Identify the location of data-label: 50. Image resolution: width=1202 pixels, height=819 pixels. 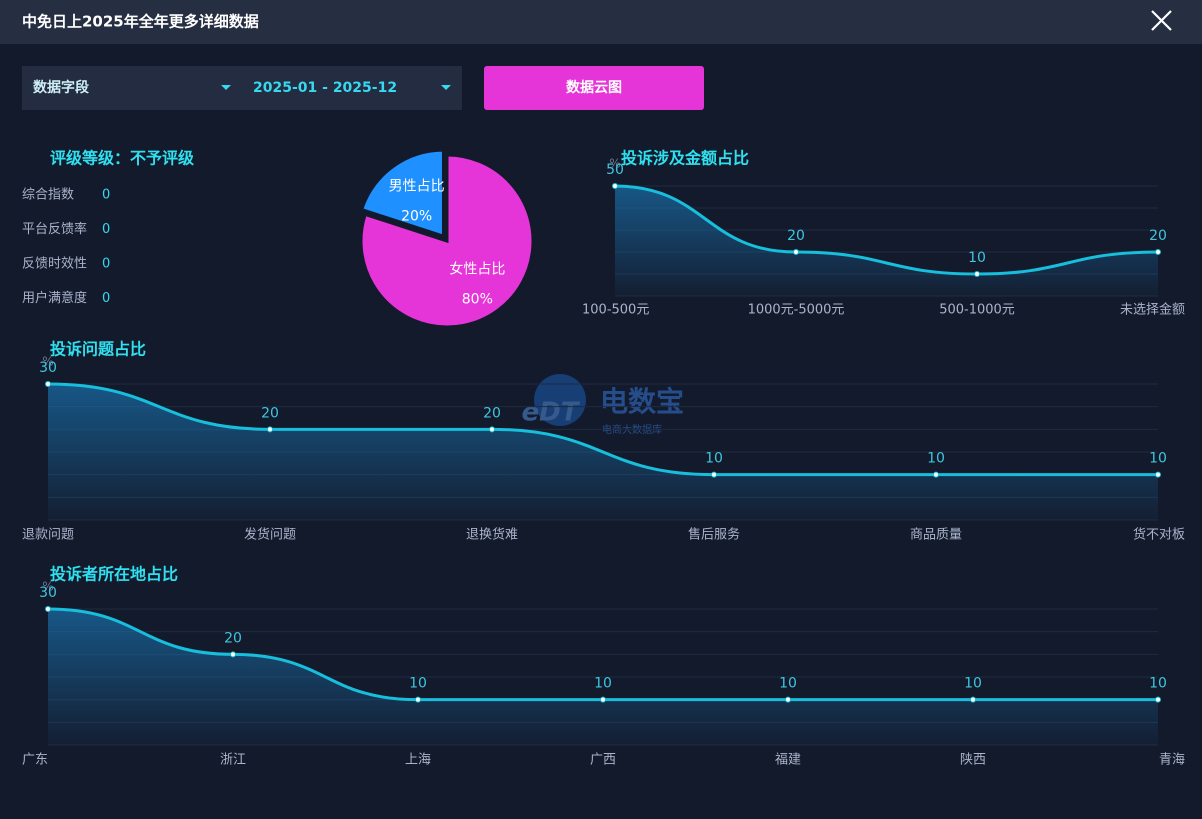
(615, 170).